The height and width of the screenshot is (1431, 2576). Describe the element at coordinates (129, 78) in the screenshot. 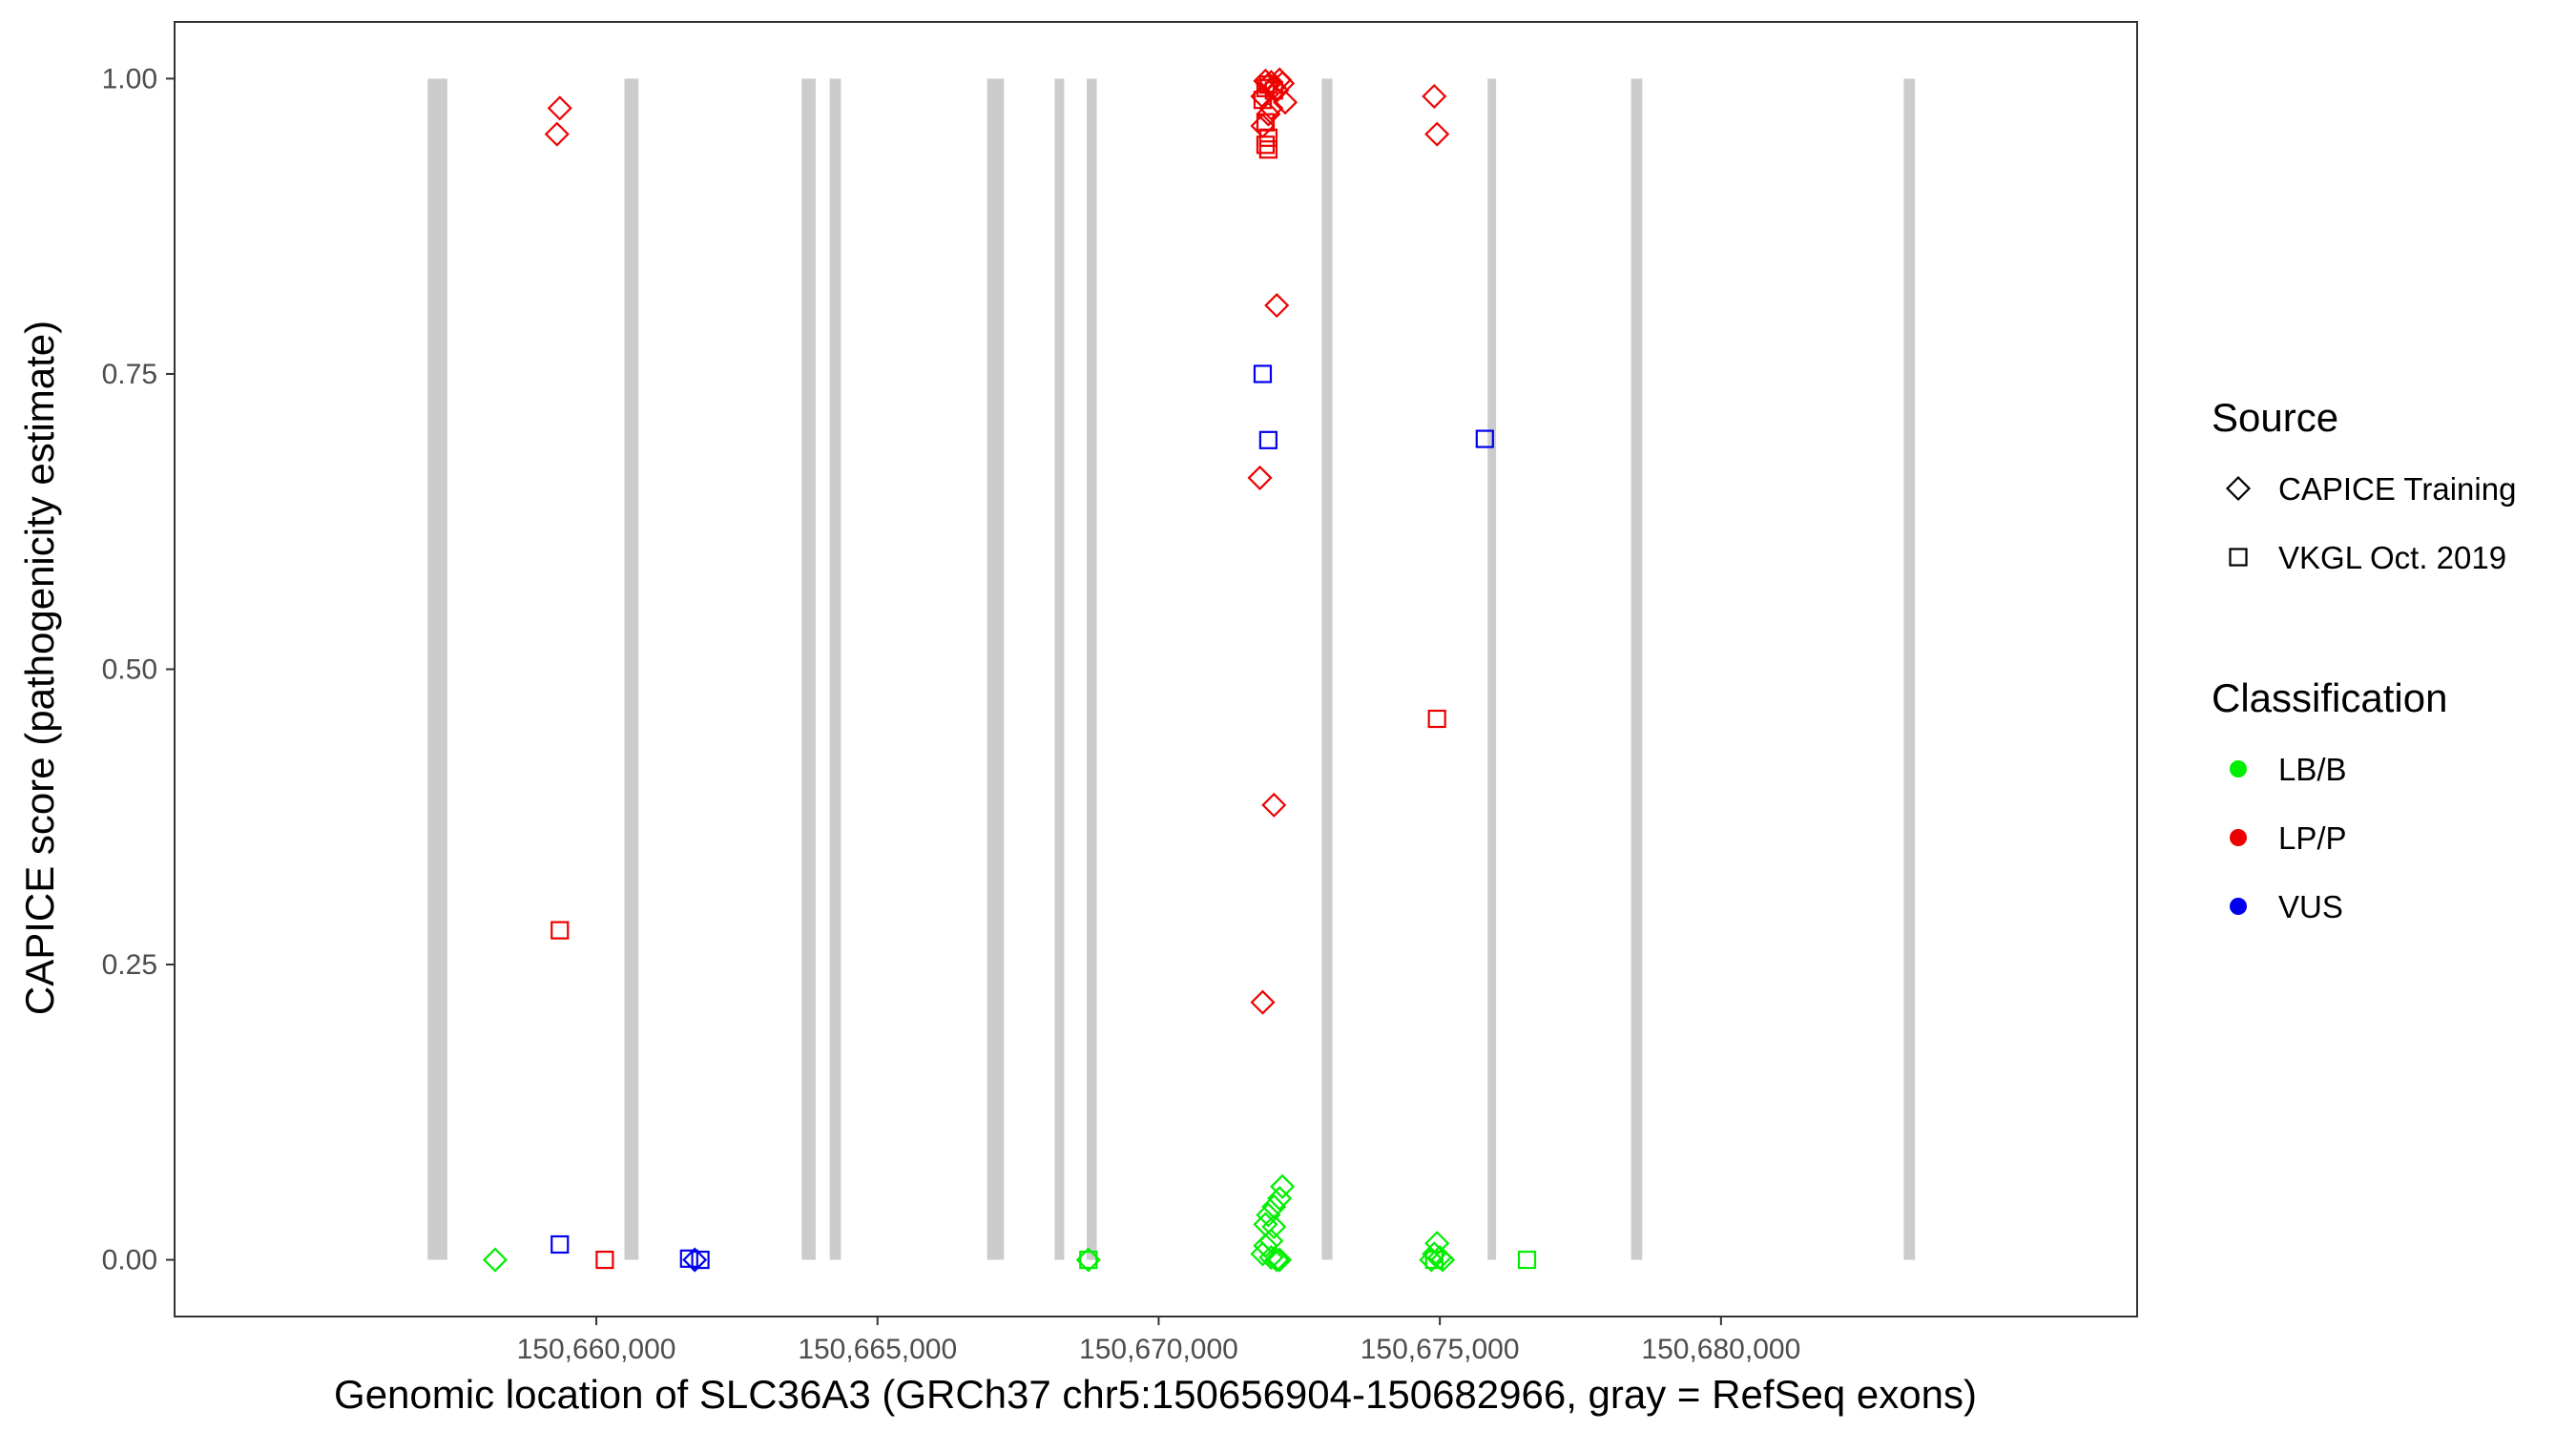

I see `y-tick-label: 1.00` at that location.